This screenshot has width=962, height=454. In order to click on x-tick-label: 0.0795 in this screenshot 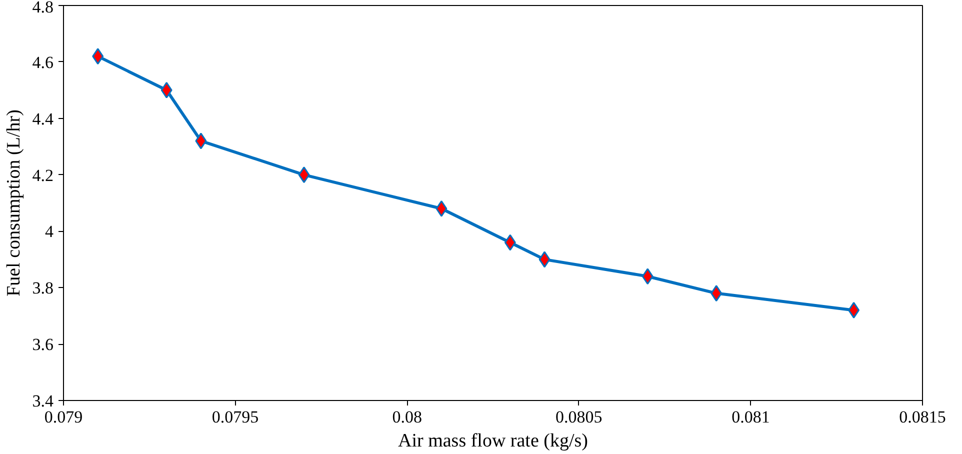, I will do `click(235, 417)`.